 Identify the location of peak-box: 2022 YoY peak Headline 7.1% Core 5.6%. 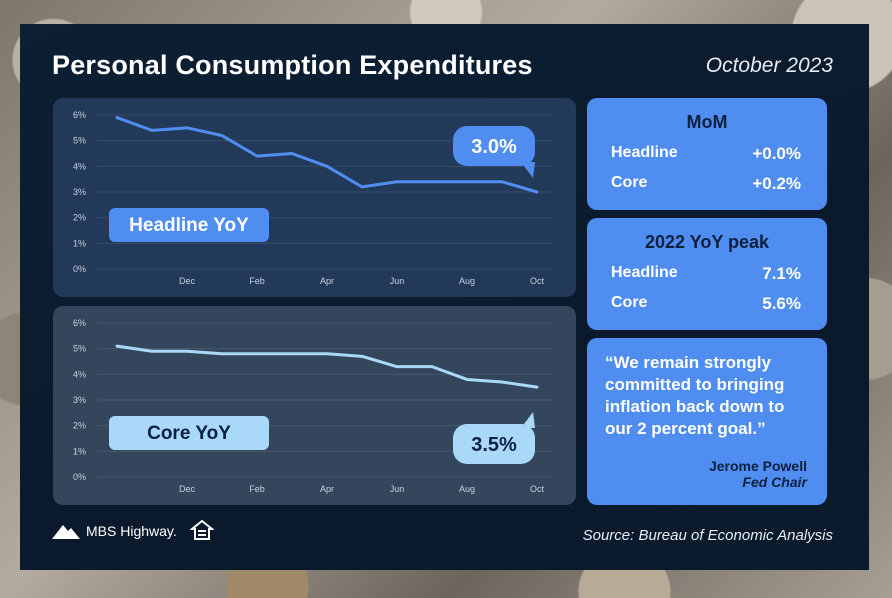
(707, 274).